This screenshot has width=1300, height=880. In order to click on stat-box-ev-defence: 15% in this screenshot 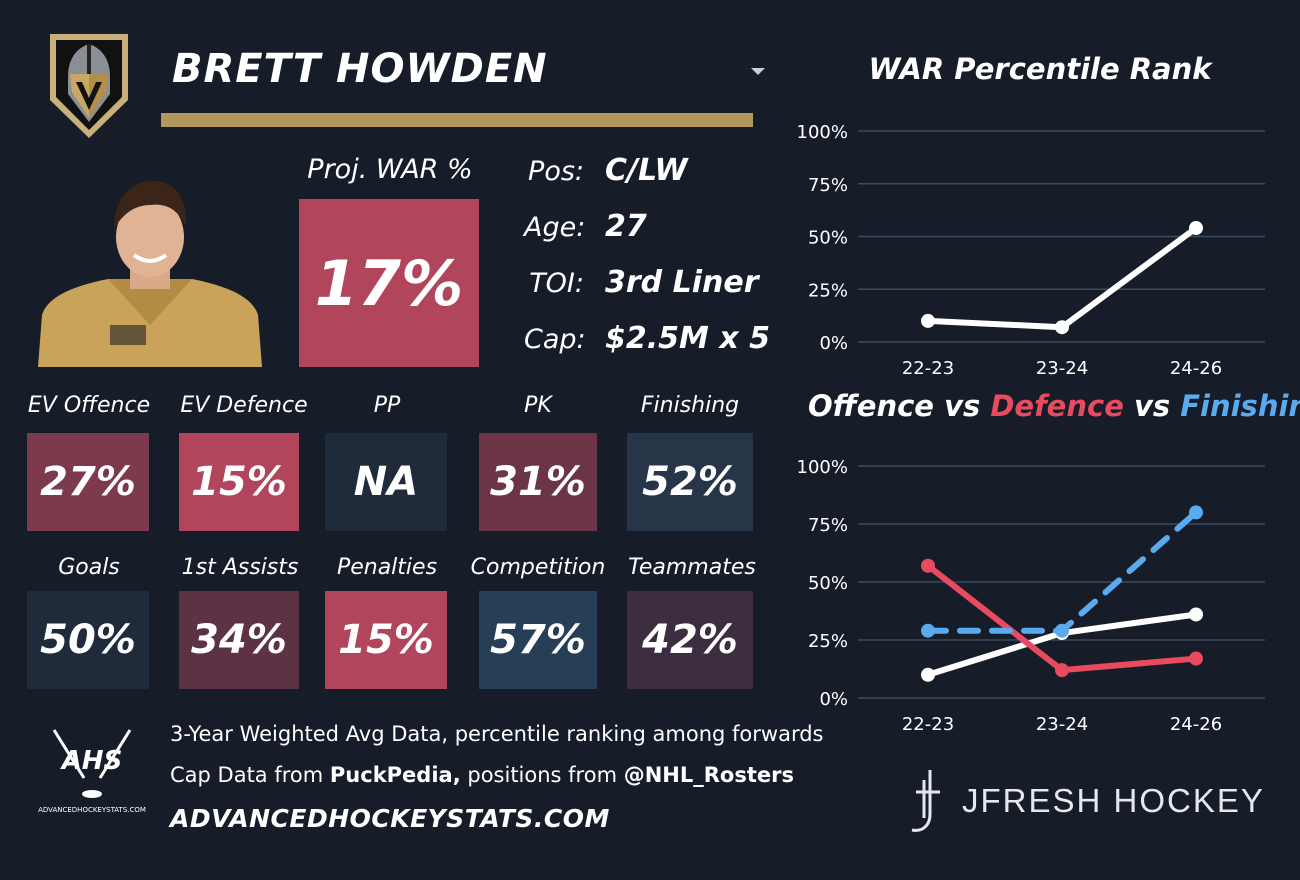, I will do `click(239, 482)`.